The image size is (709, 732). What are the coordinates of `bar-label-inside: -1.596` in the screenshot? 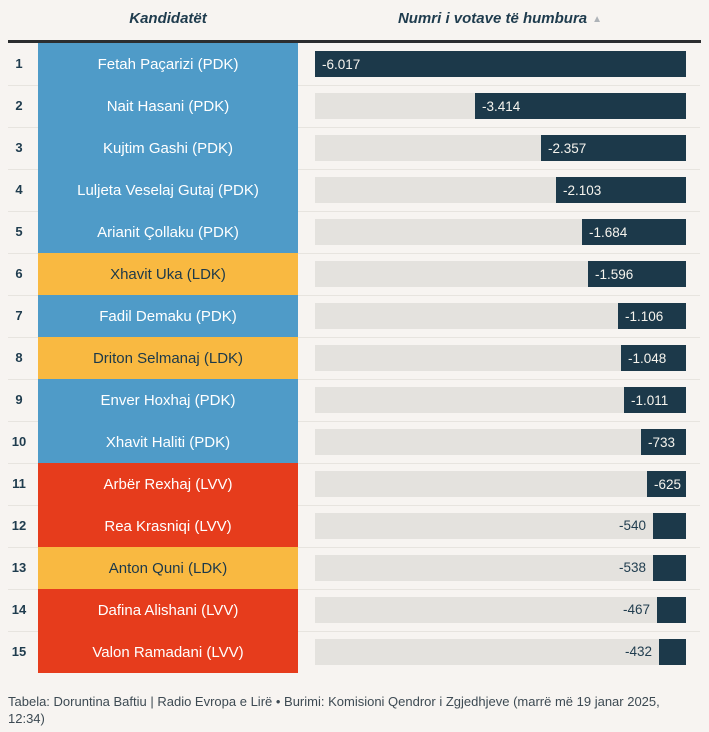 It's located at (614, 274).